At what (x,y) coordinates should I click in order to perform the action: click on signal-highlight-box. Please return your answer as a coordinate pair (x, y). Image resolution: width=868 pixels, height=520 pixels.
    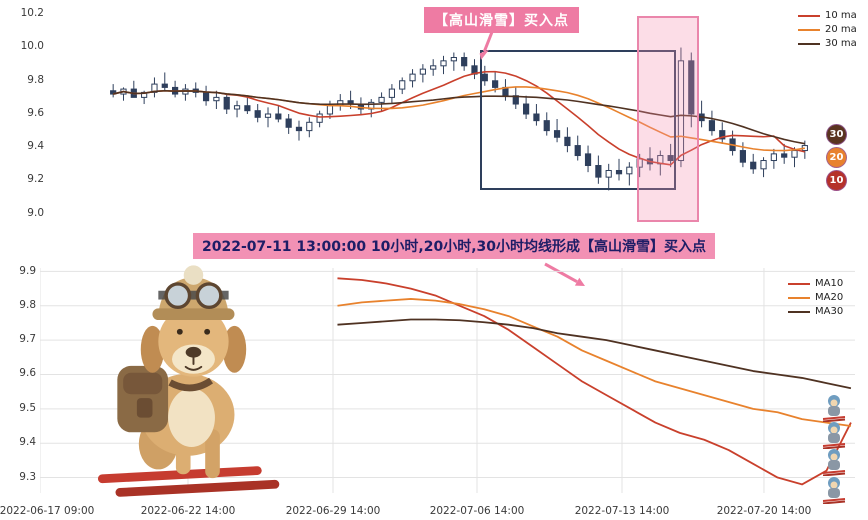
    Looking at the image, I should click on (668, 119).